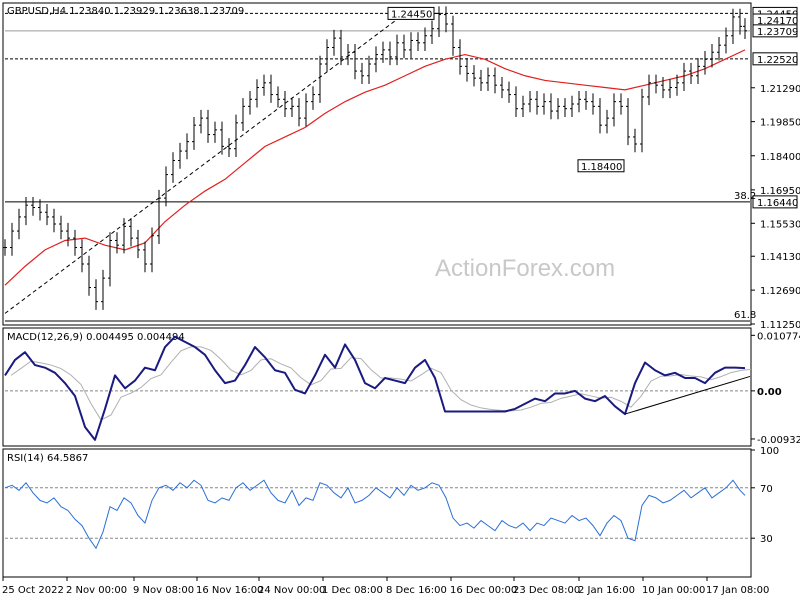  What do you see at coordinates (780, 291) in the screenshot?
I see `price-tick-label: 1.12690` at bounding box center [780, 291].